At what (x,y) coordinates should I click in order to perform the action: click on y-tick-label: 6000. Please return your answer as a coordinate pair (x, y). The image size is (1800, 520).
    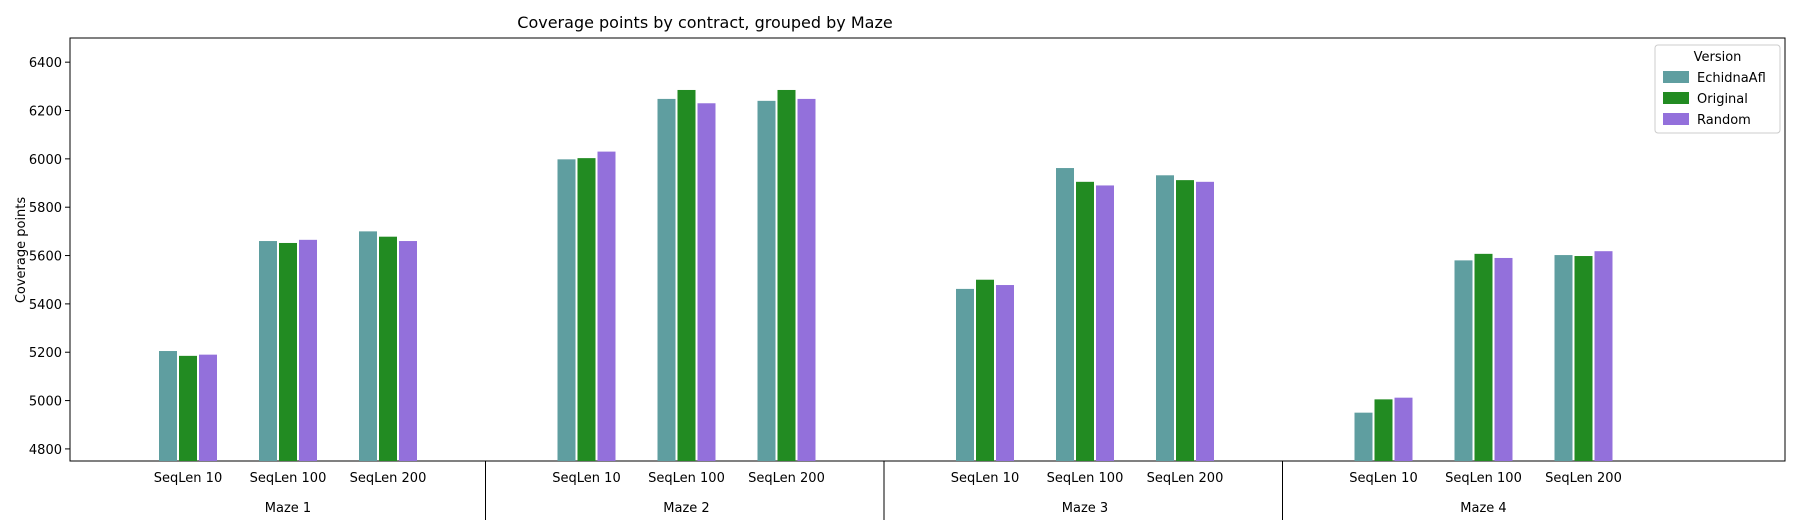
    Looking at the image, I should click on (45, 160).